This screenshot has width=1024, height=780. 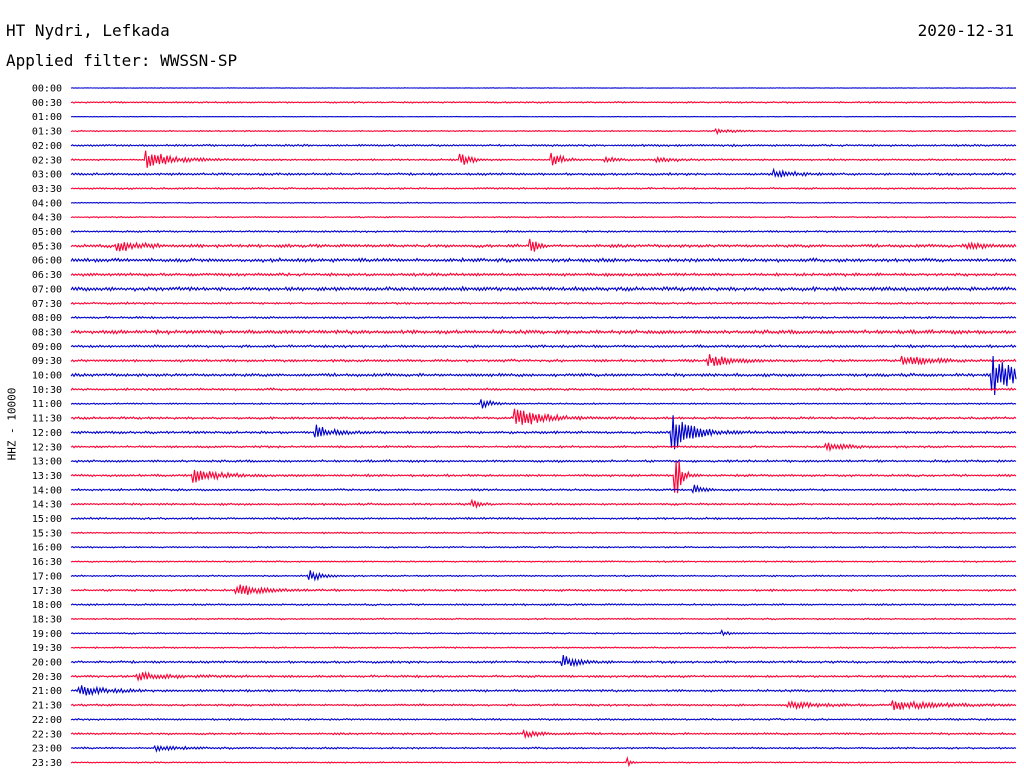 What do you see at coordinates (47, 232) in the screenshot?
I see `row-time-label: 05:00` at bounding box center [47, 232].